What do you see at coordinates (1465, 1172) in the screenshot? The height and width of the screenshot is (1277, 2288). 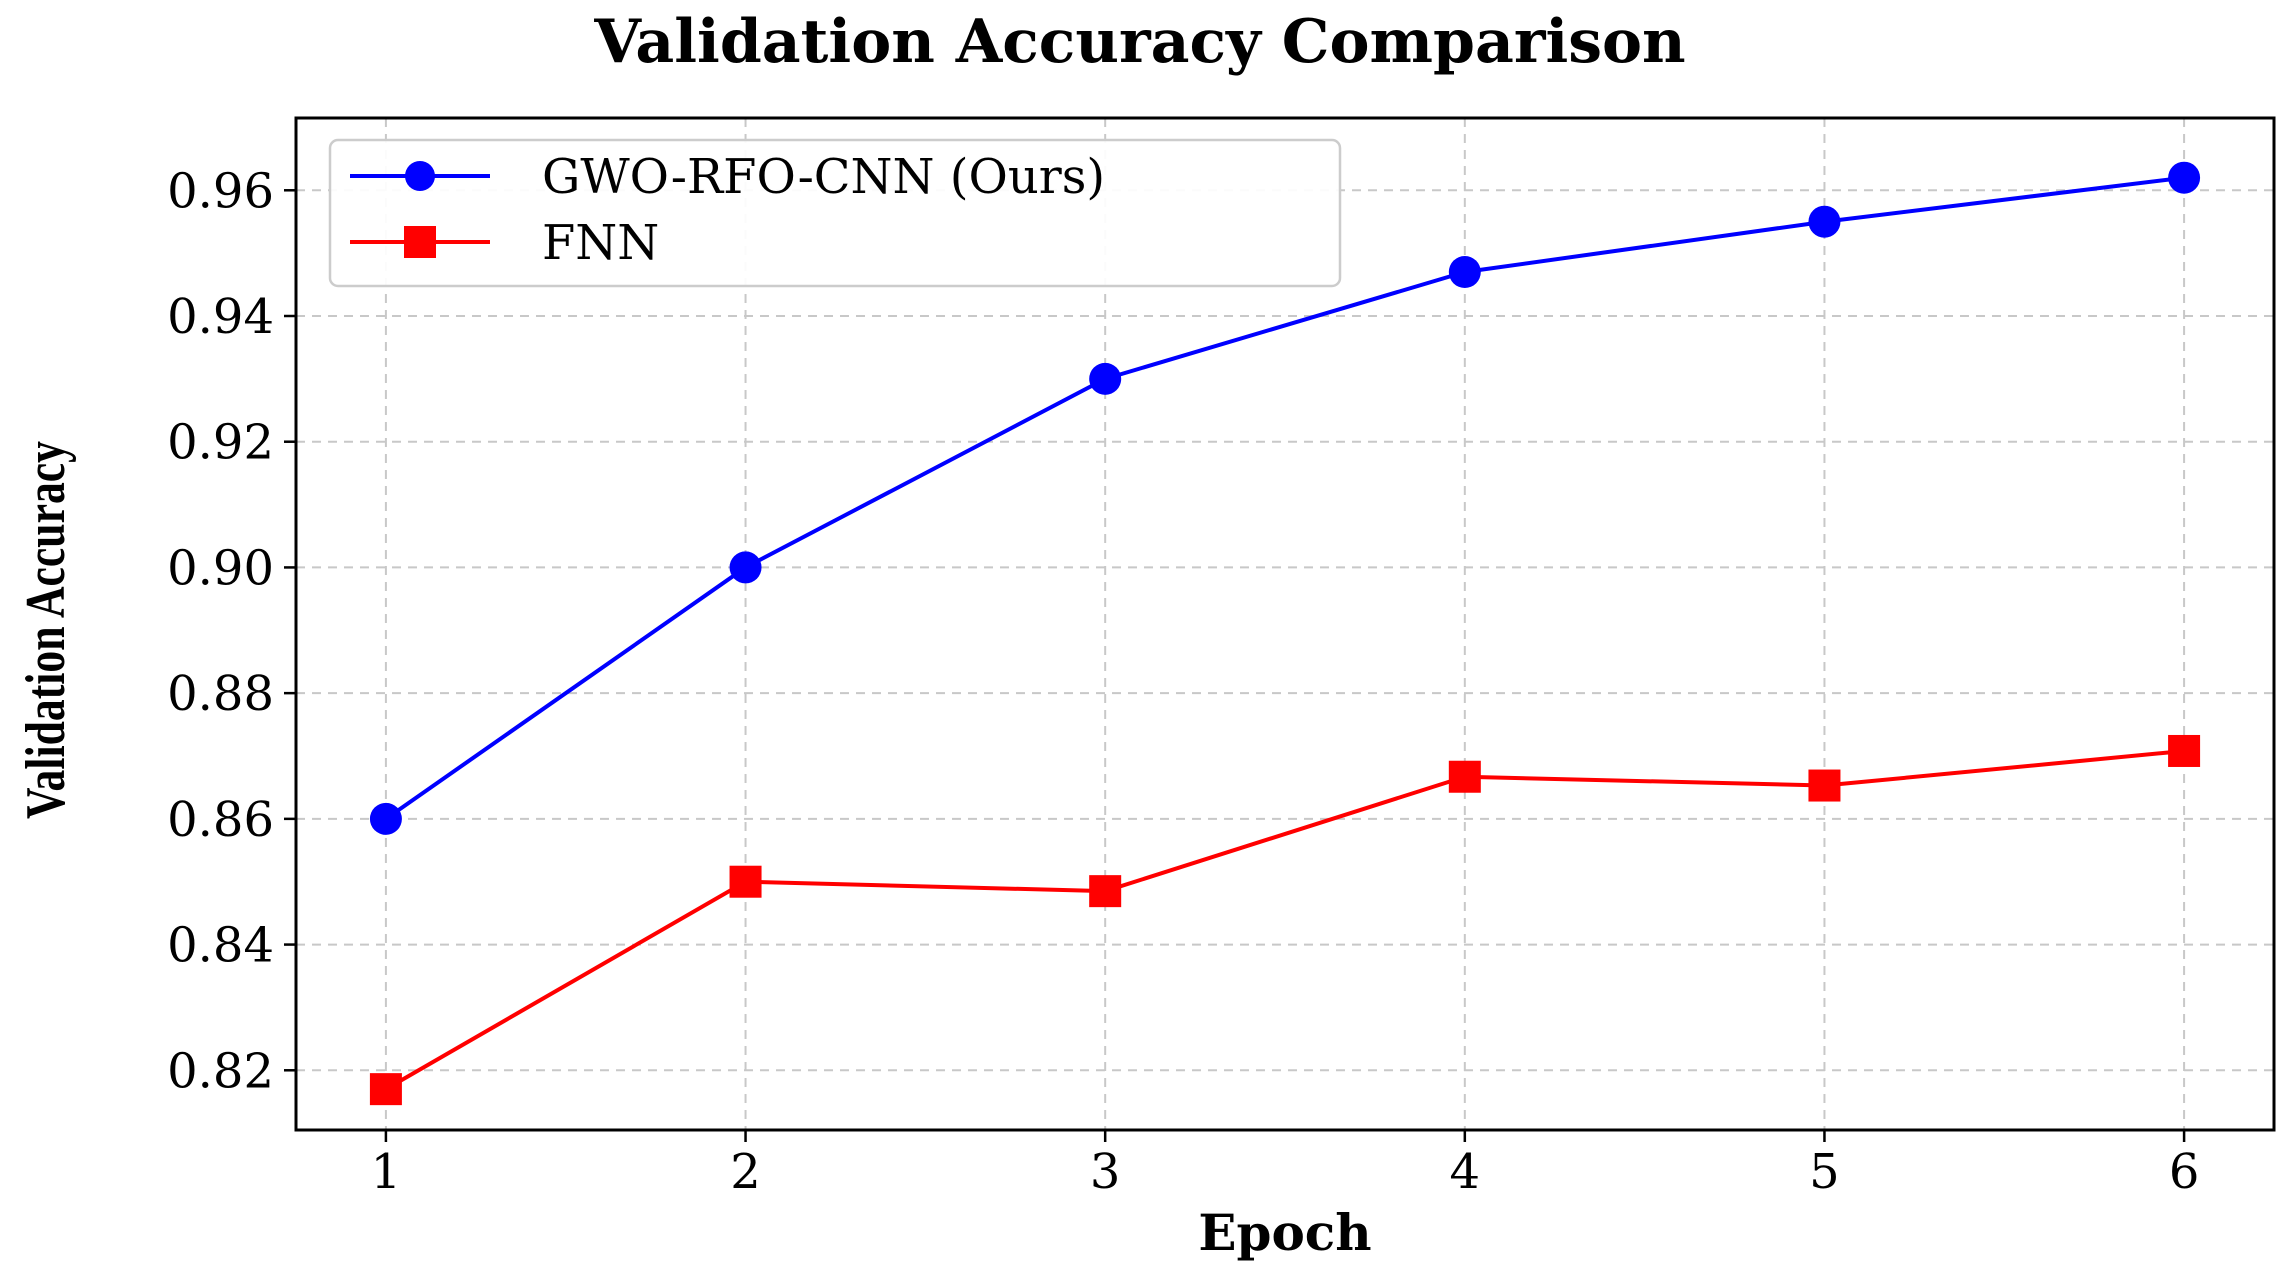 I see `x-tick-label: 4` at bounding box center [1465, 1172].